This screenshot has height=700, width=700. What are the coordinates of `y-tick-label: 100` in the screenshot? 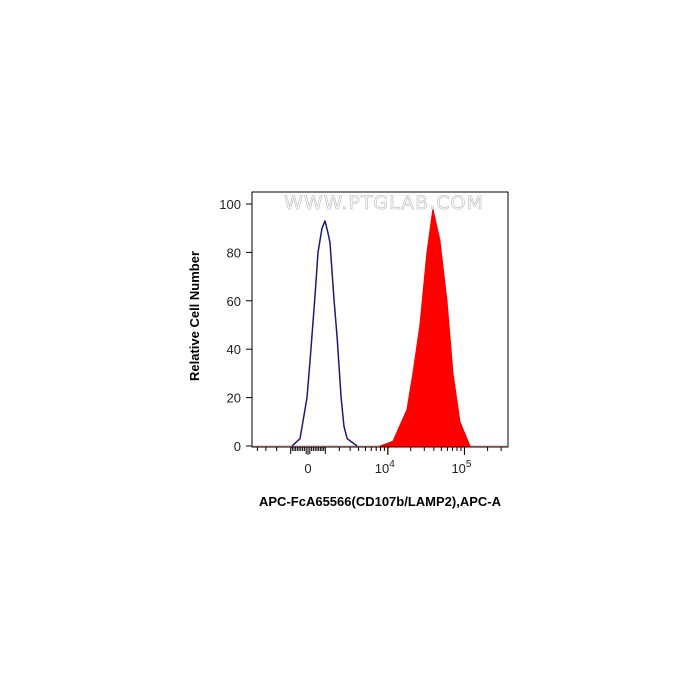 It's located at (230, 204).